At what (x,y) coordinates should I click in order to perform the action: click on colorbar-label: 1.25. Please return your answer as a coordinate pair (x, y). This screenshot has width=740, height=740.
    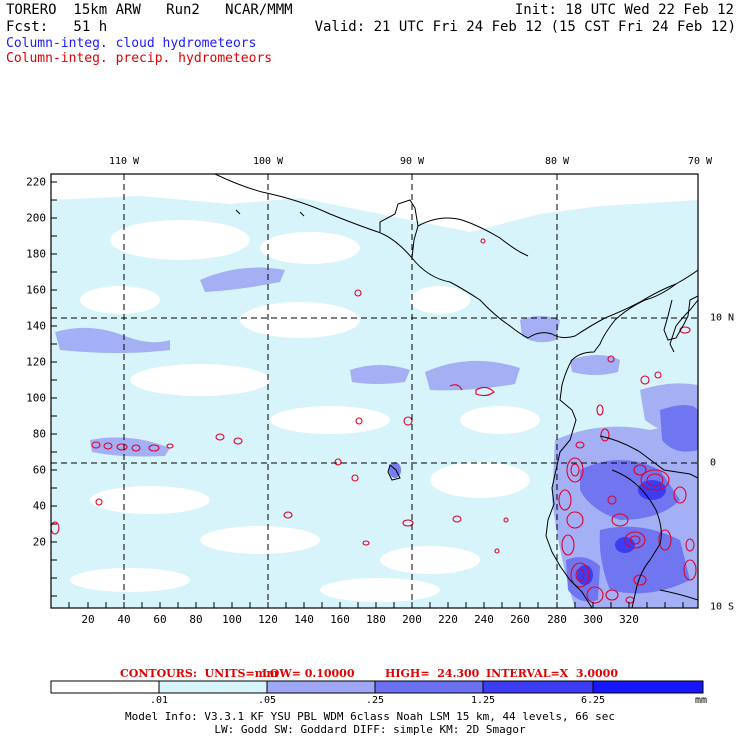
    Looking at the image, I should click on (483, 700).